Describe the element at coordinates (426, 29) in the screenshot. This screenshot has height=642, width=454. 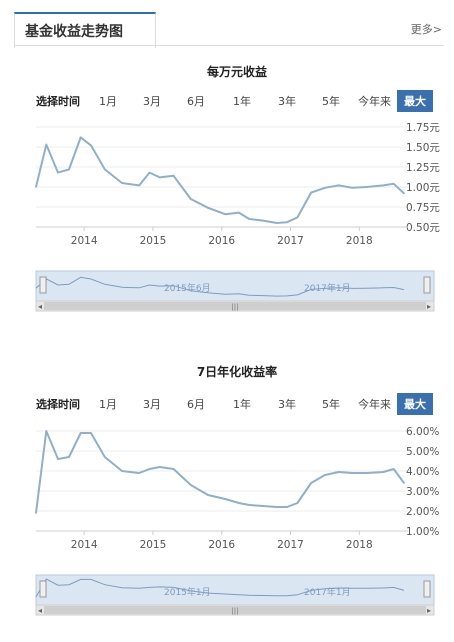
I see `more-link: 更多>` at that location.